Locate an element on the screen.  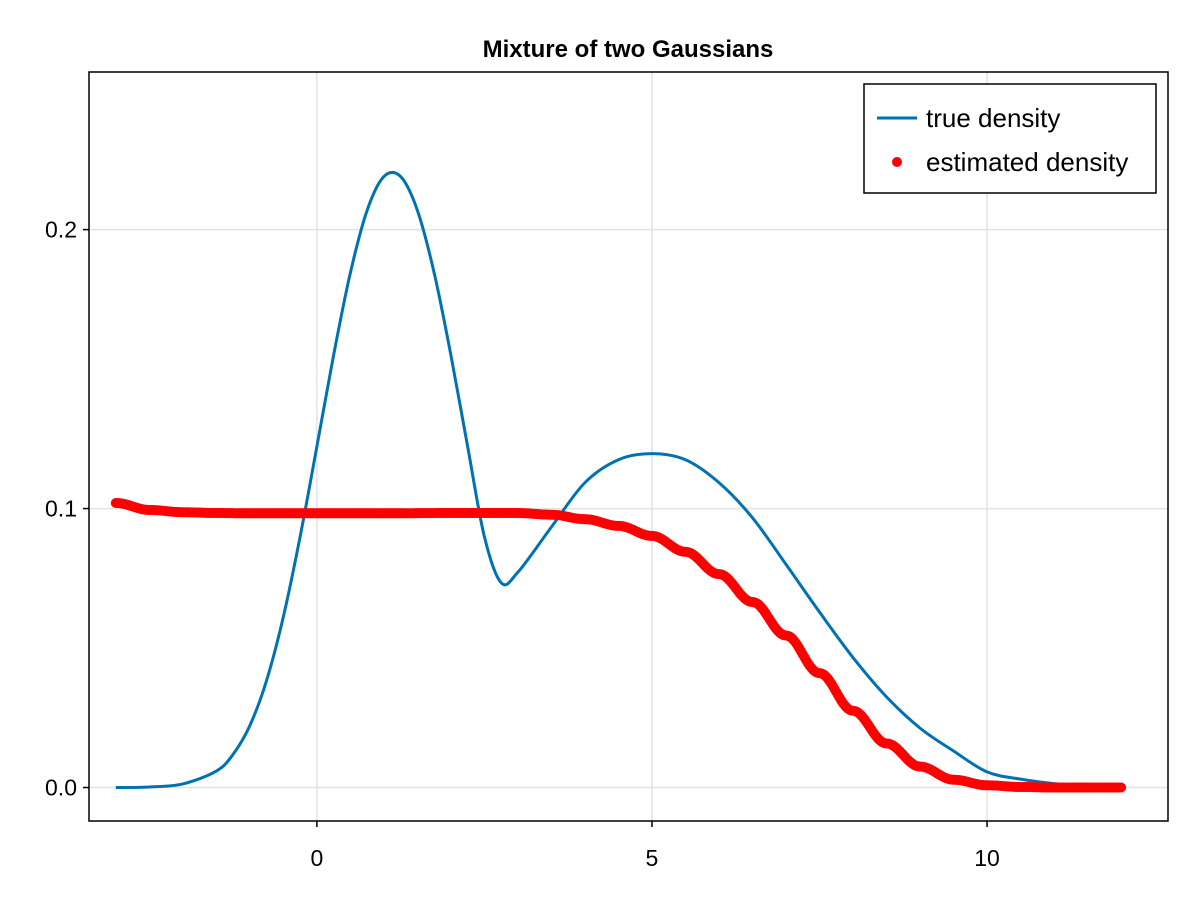
legend: true density estimated density is located at coordinates (1010, 138).